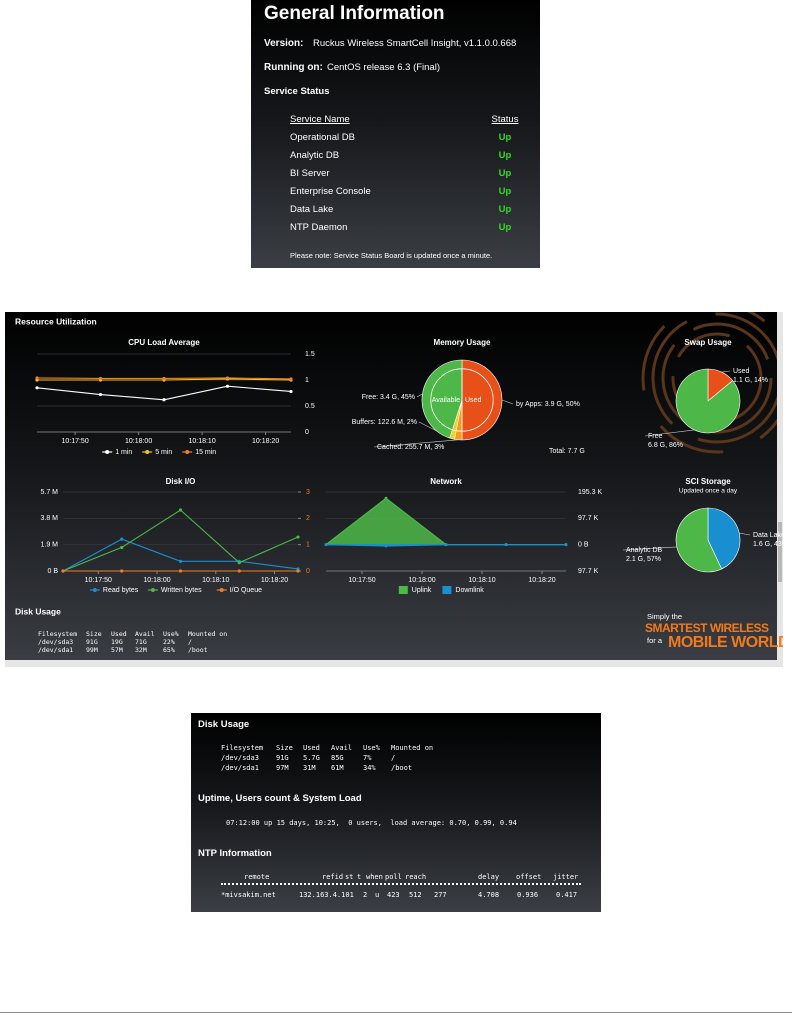  Describe the element at coordinates (447, 590) in the screenshot. I see `legend-swatch` at that location.